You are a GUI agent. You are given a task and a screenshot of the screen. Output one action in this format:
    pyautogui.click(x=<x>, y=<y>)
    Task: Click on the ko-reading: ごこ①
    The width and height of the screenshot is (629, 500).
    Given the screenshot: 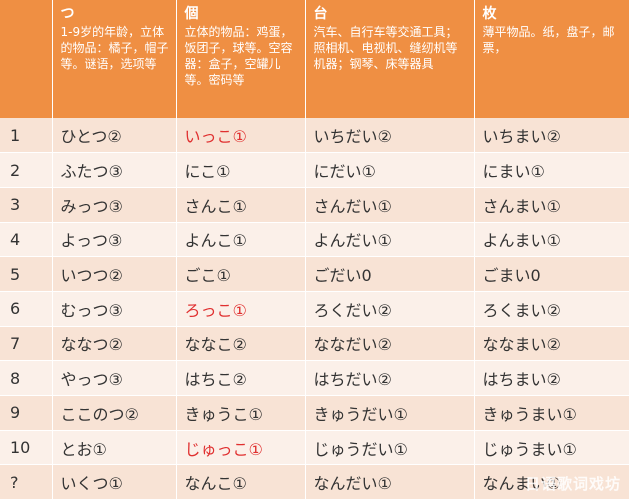 What is the action you would take?
    pyautogui.click(x=241, y=274)
    